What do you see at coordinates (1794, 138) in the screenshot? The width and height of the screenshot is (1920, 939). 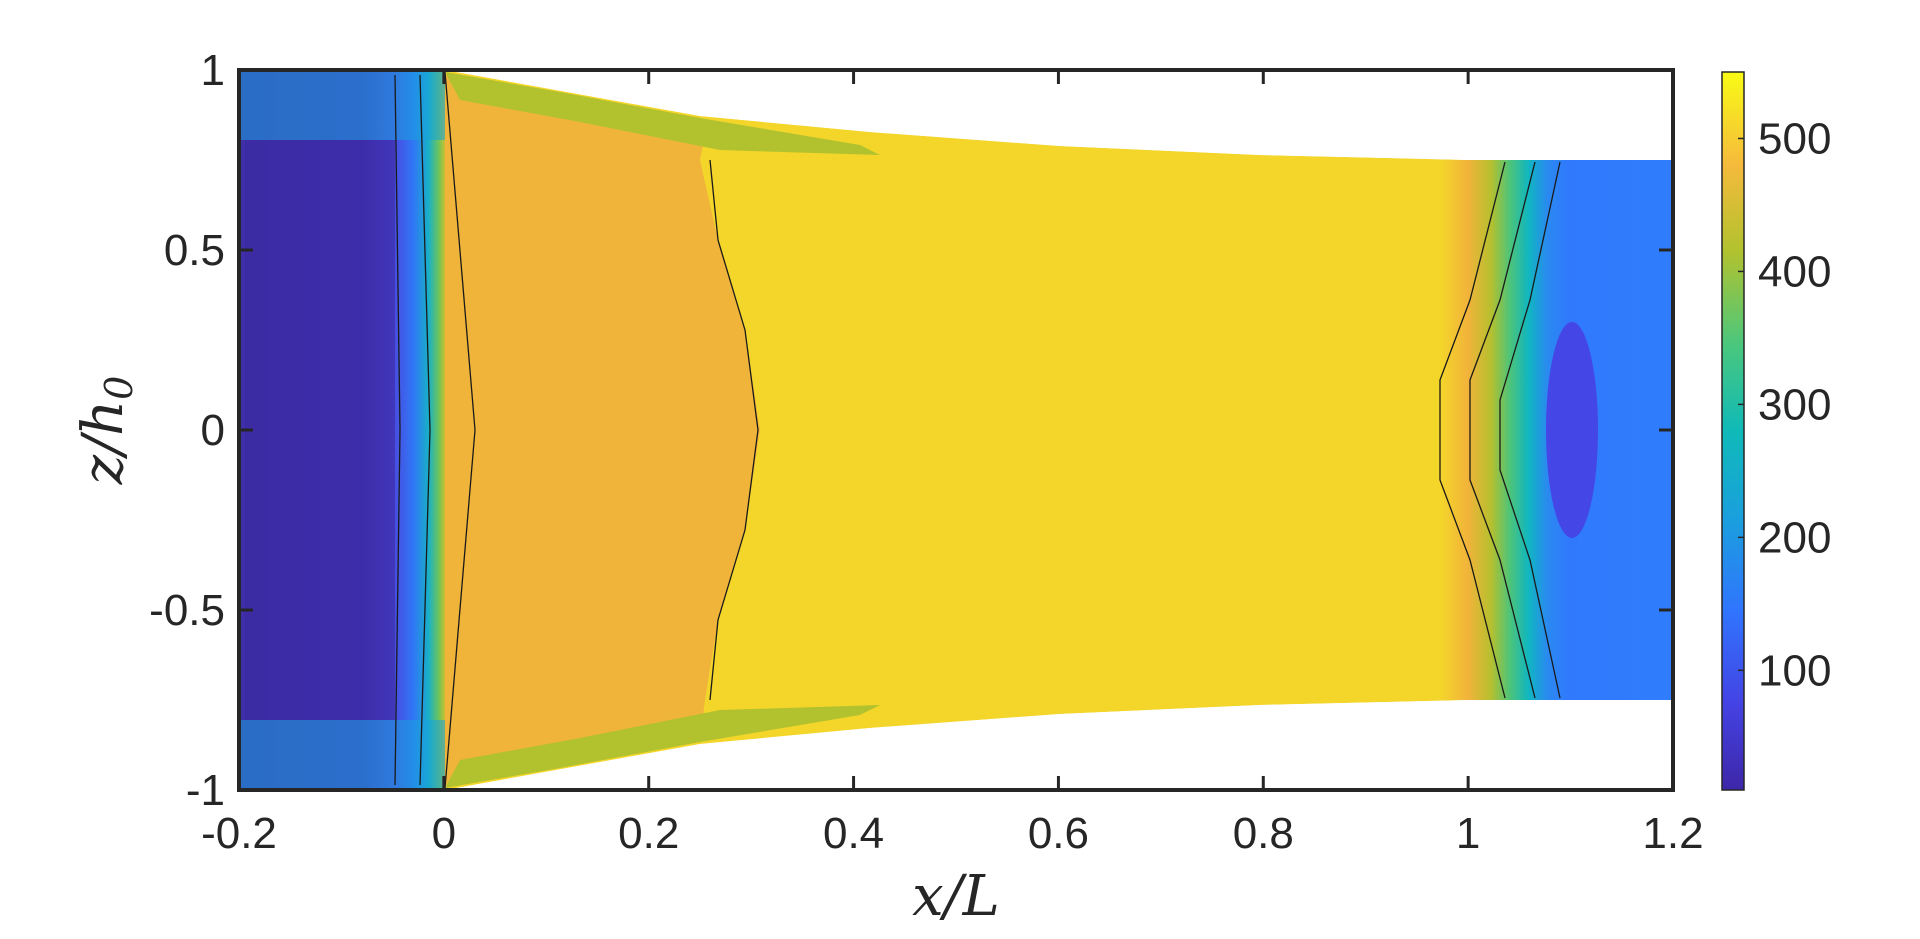 I see `colorbar-tick-label: 500` at bounding box center [1794, 138].